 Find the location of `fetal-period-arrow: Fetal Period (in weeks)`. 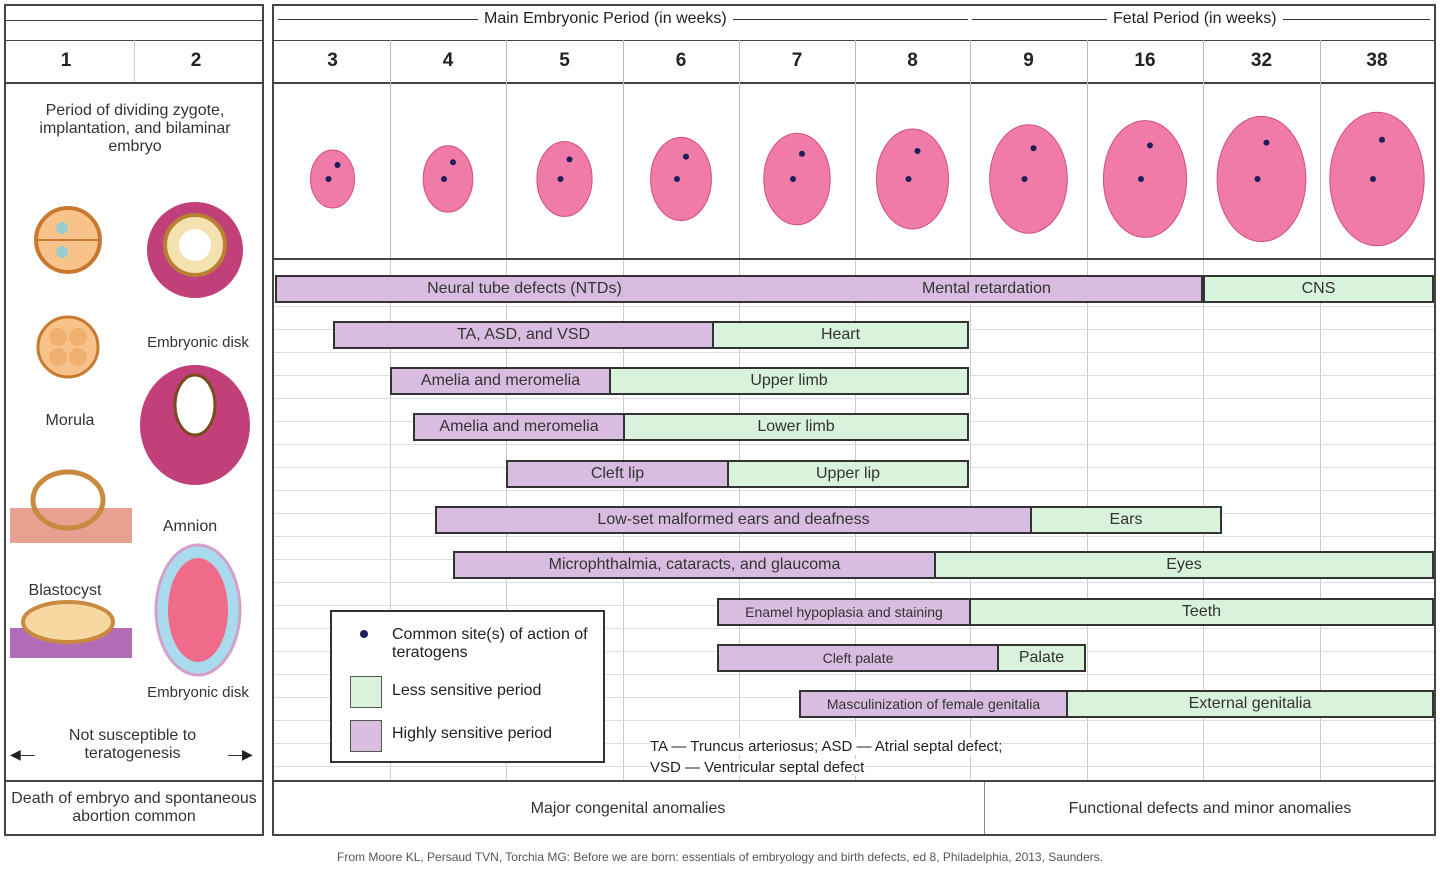

fetal-period-arrow: Fetal Period (in weeks) is located at coordinates (1201, 20).